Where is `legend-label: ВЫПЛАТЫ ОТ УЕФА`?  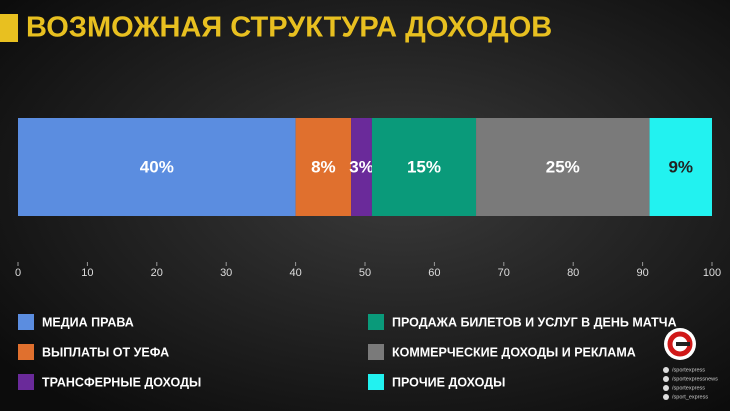
legend-label: ВЫПЛАТЫ ОТ УЕФА is located at coordinates (105, 352).